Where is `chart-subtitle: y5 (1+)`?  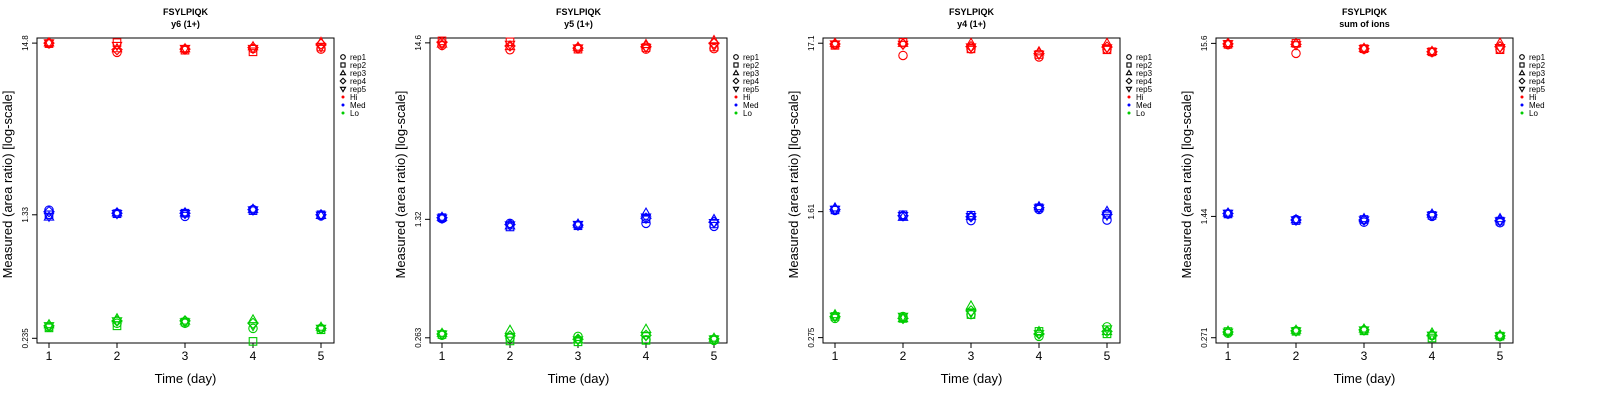 chart-subtitle: y5 (1+) is located at coordinates (578, 24).